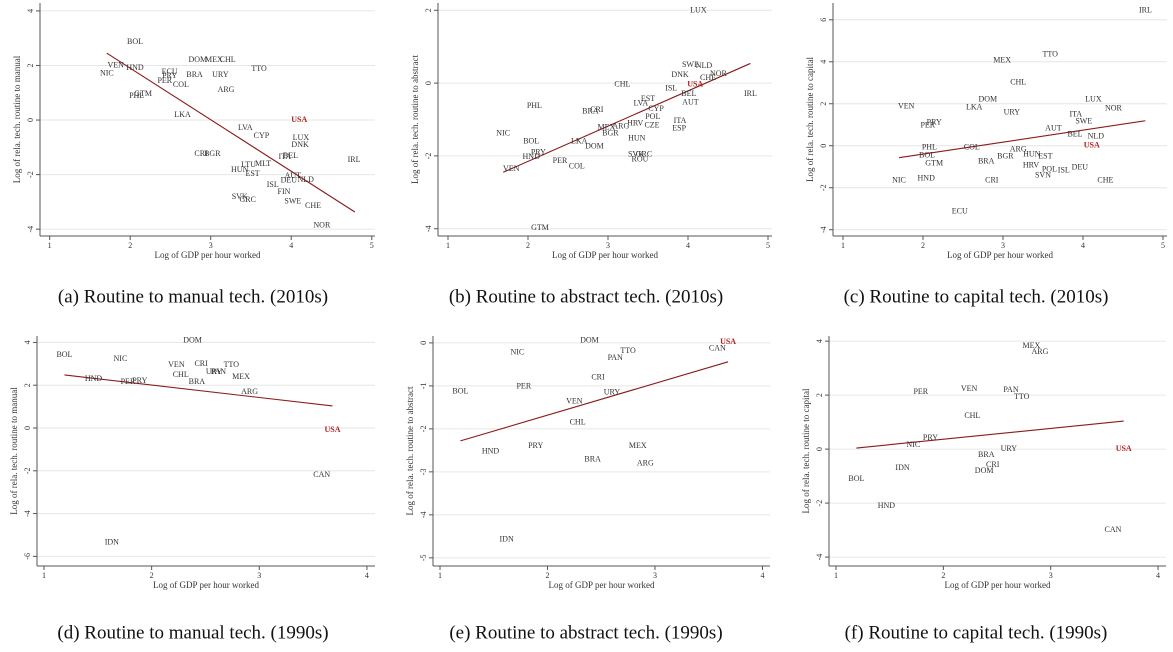  I want to click on caption: (d) Routine to manual tech. (1990s), so click(192, 632).